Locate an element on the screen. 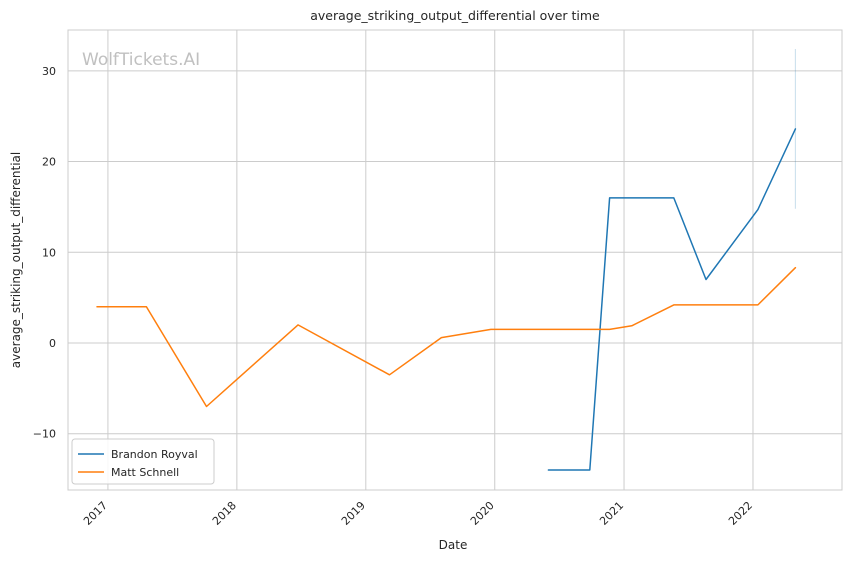  x-tick-label: 2018 is located at coordinates (224, 513).